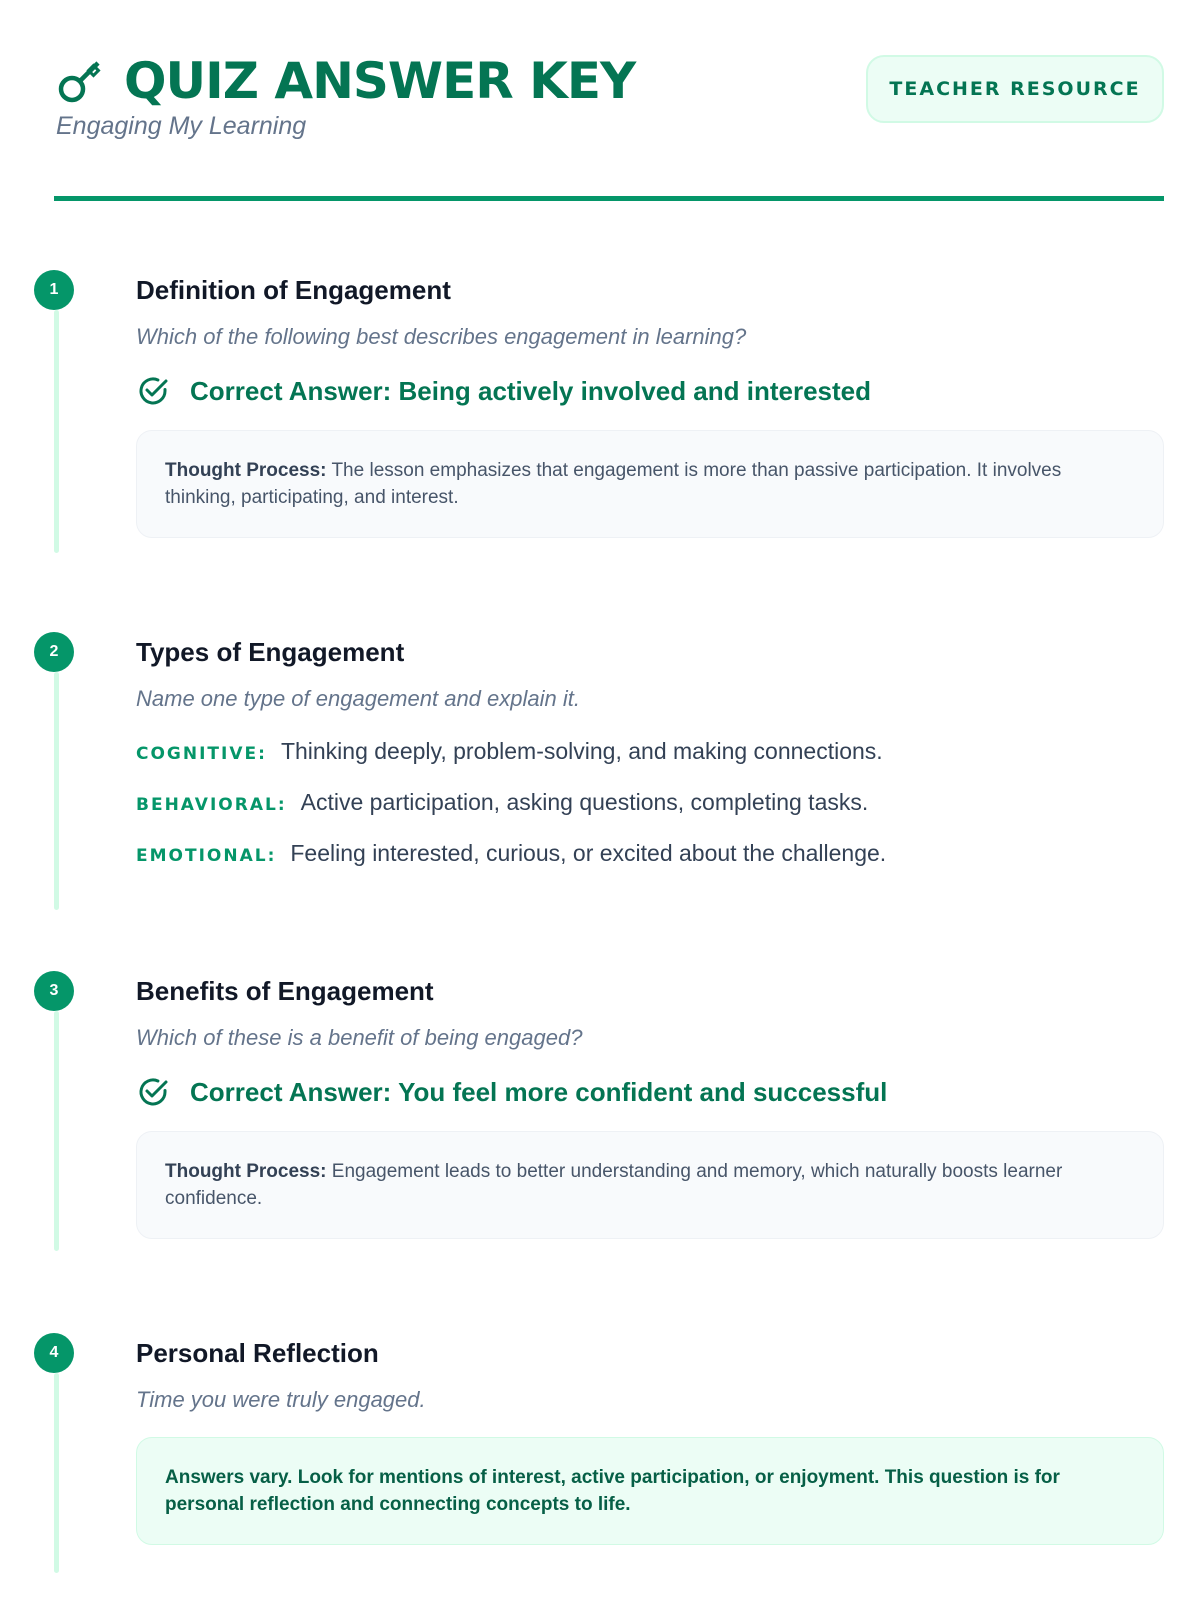 The width and height of the screenshot is (1200, 1600). I want to click on section-title: Definition of Engagement, so click(293, 290).